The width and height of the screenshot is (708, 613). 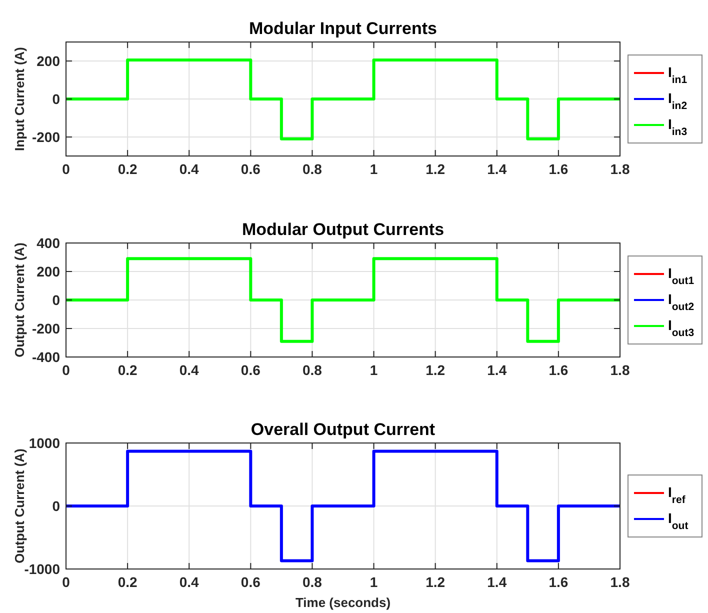 I want to click on legend-label: I$_{out}$, so click(x=678, y=521).